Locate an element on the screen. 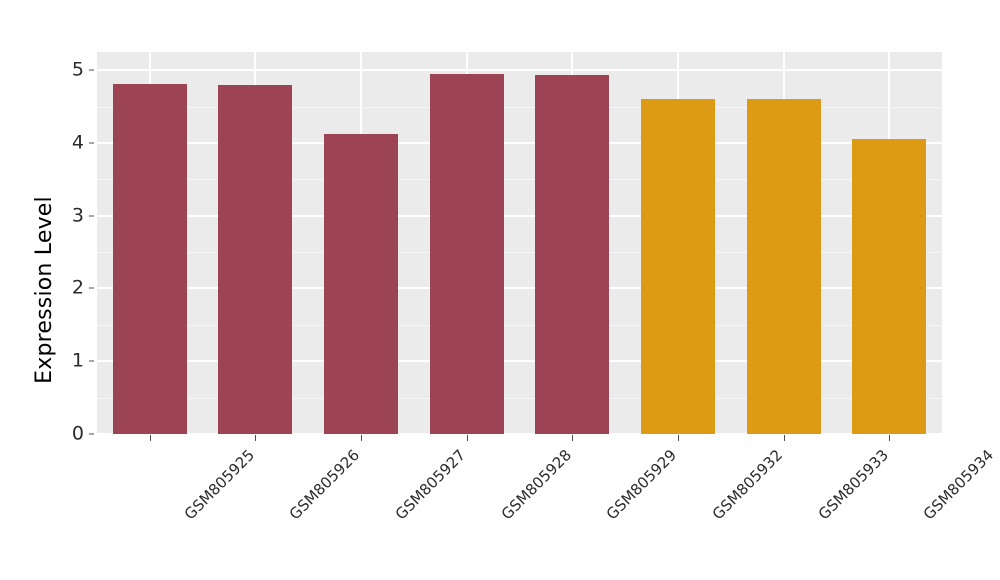  x-axis-tick-label: GSM805929 is located at coordinates (642, 485).